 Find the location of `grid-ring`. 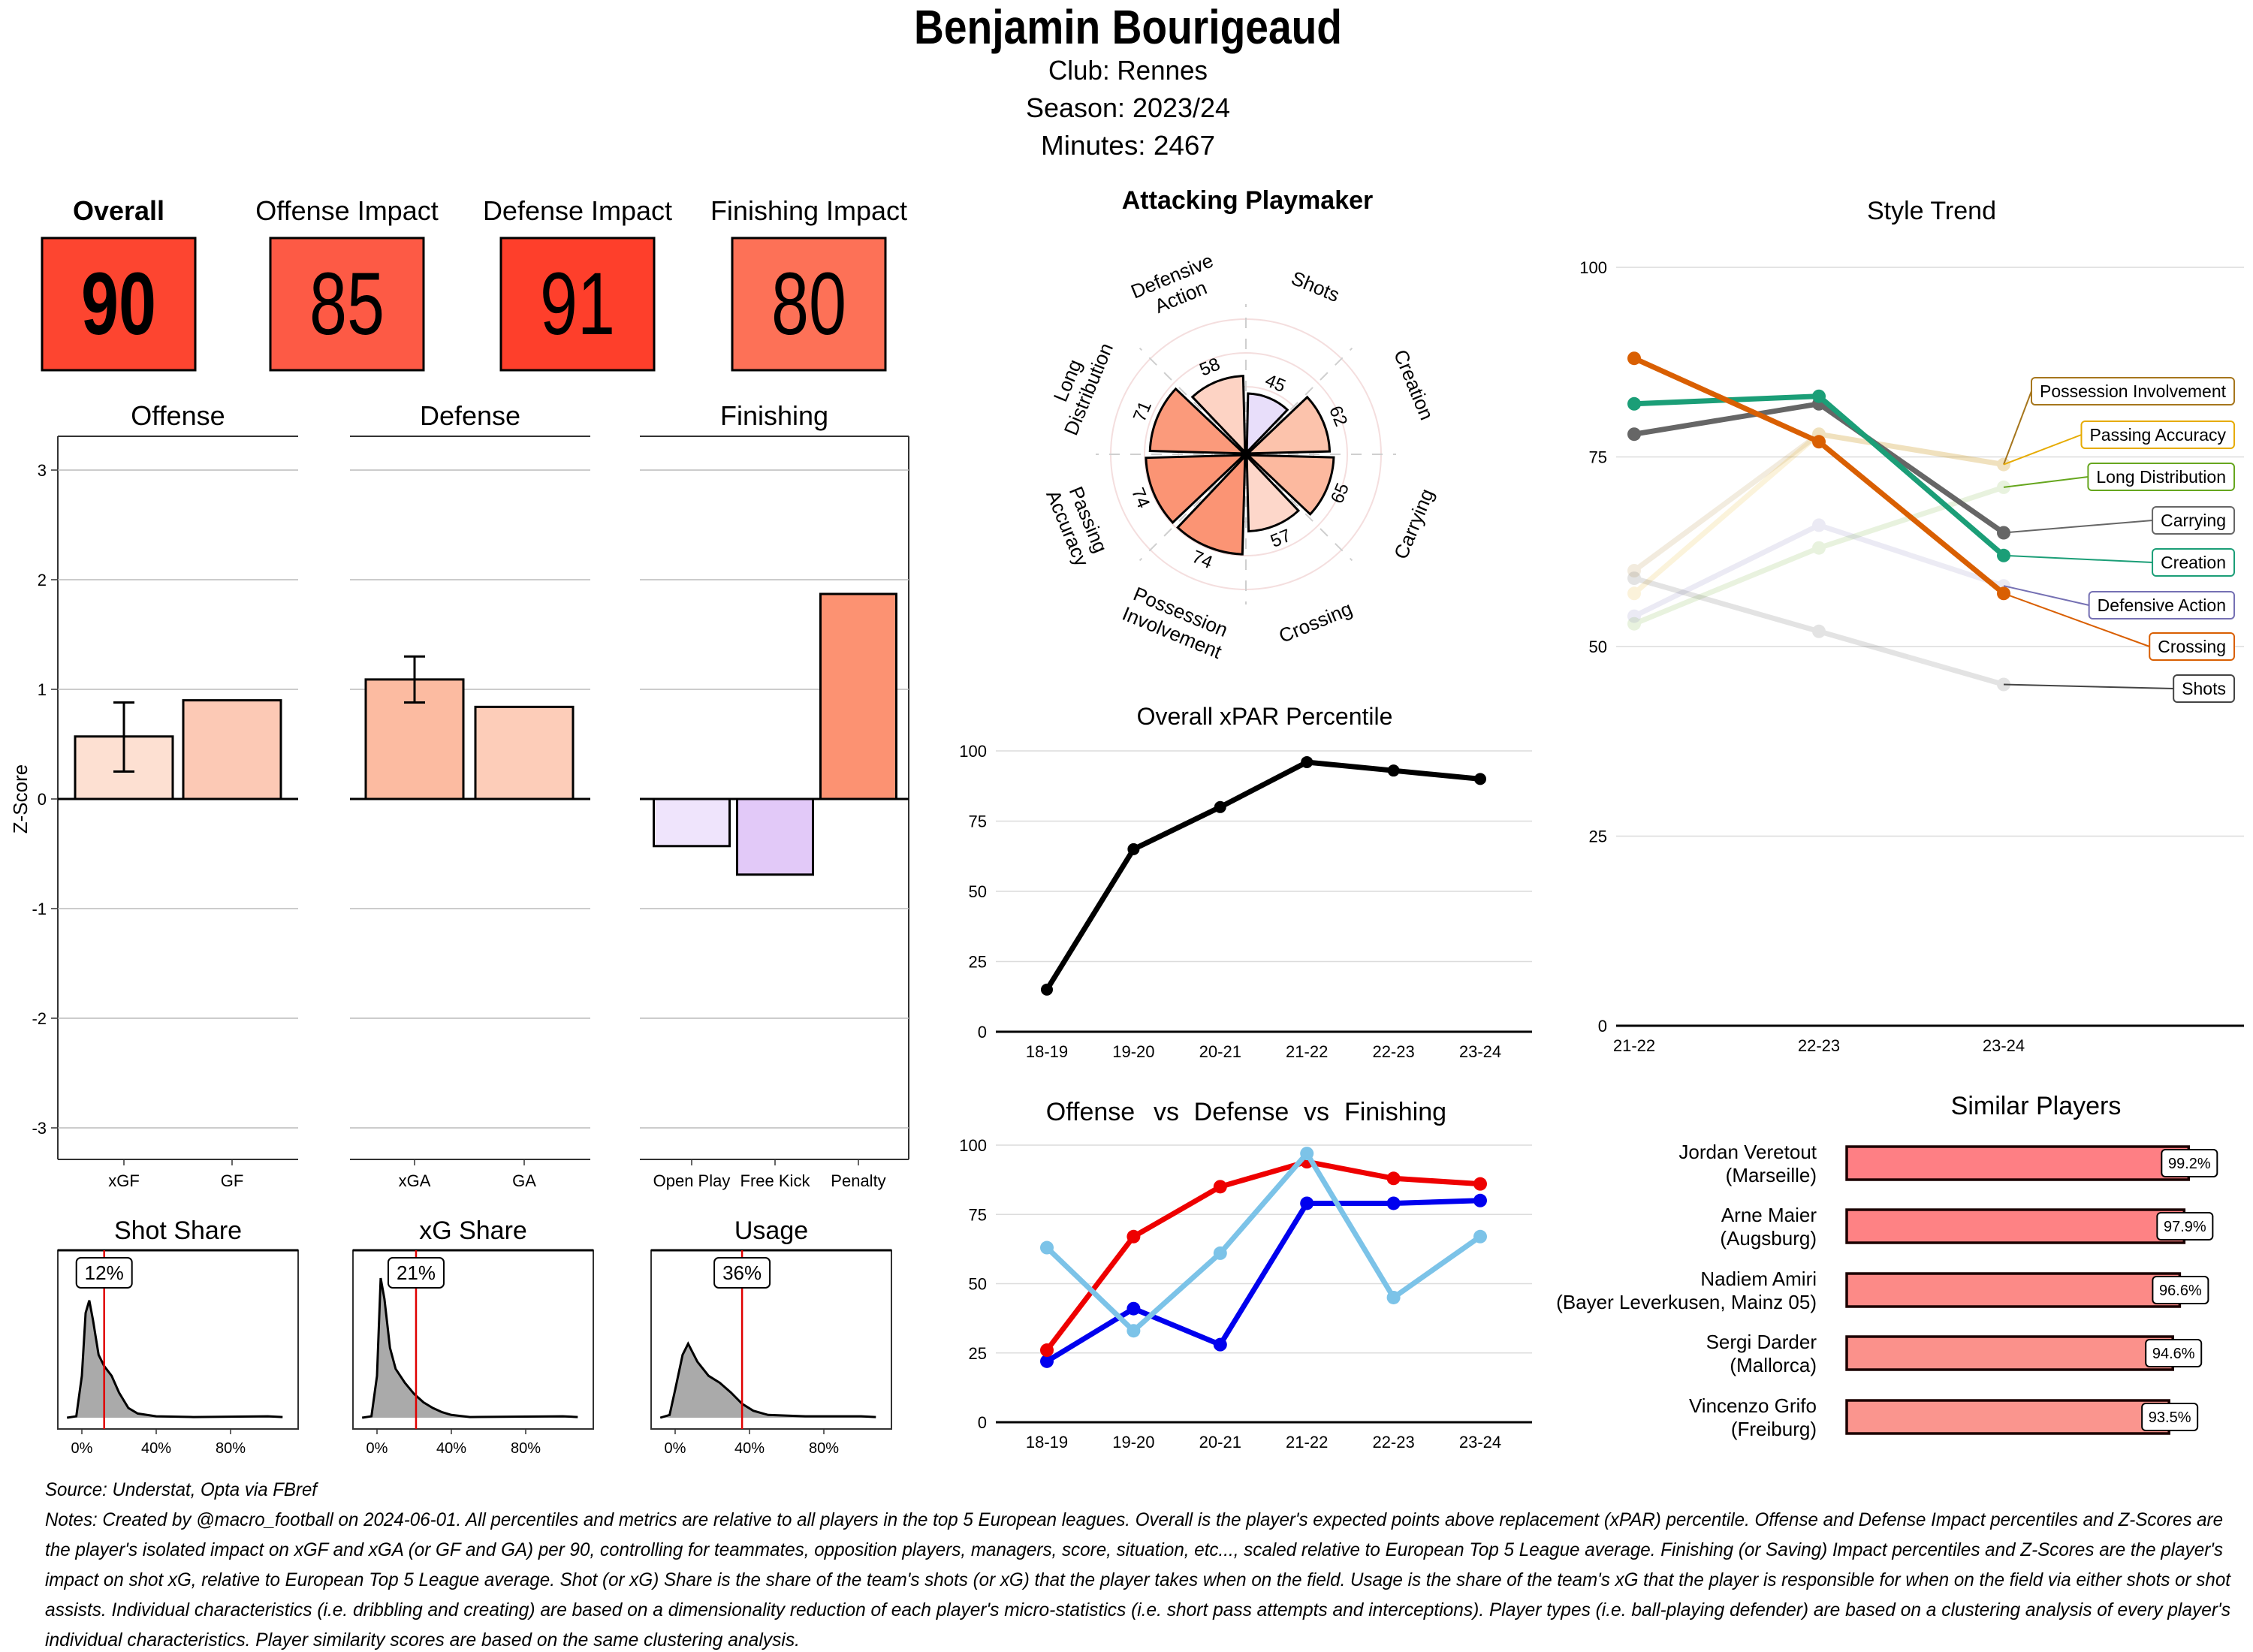

grid-ring is located at coordinates (1245, 454).